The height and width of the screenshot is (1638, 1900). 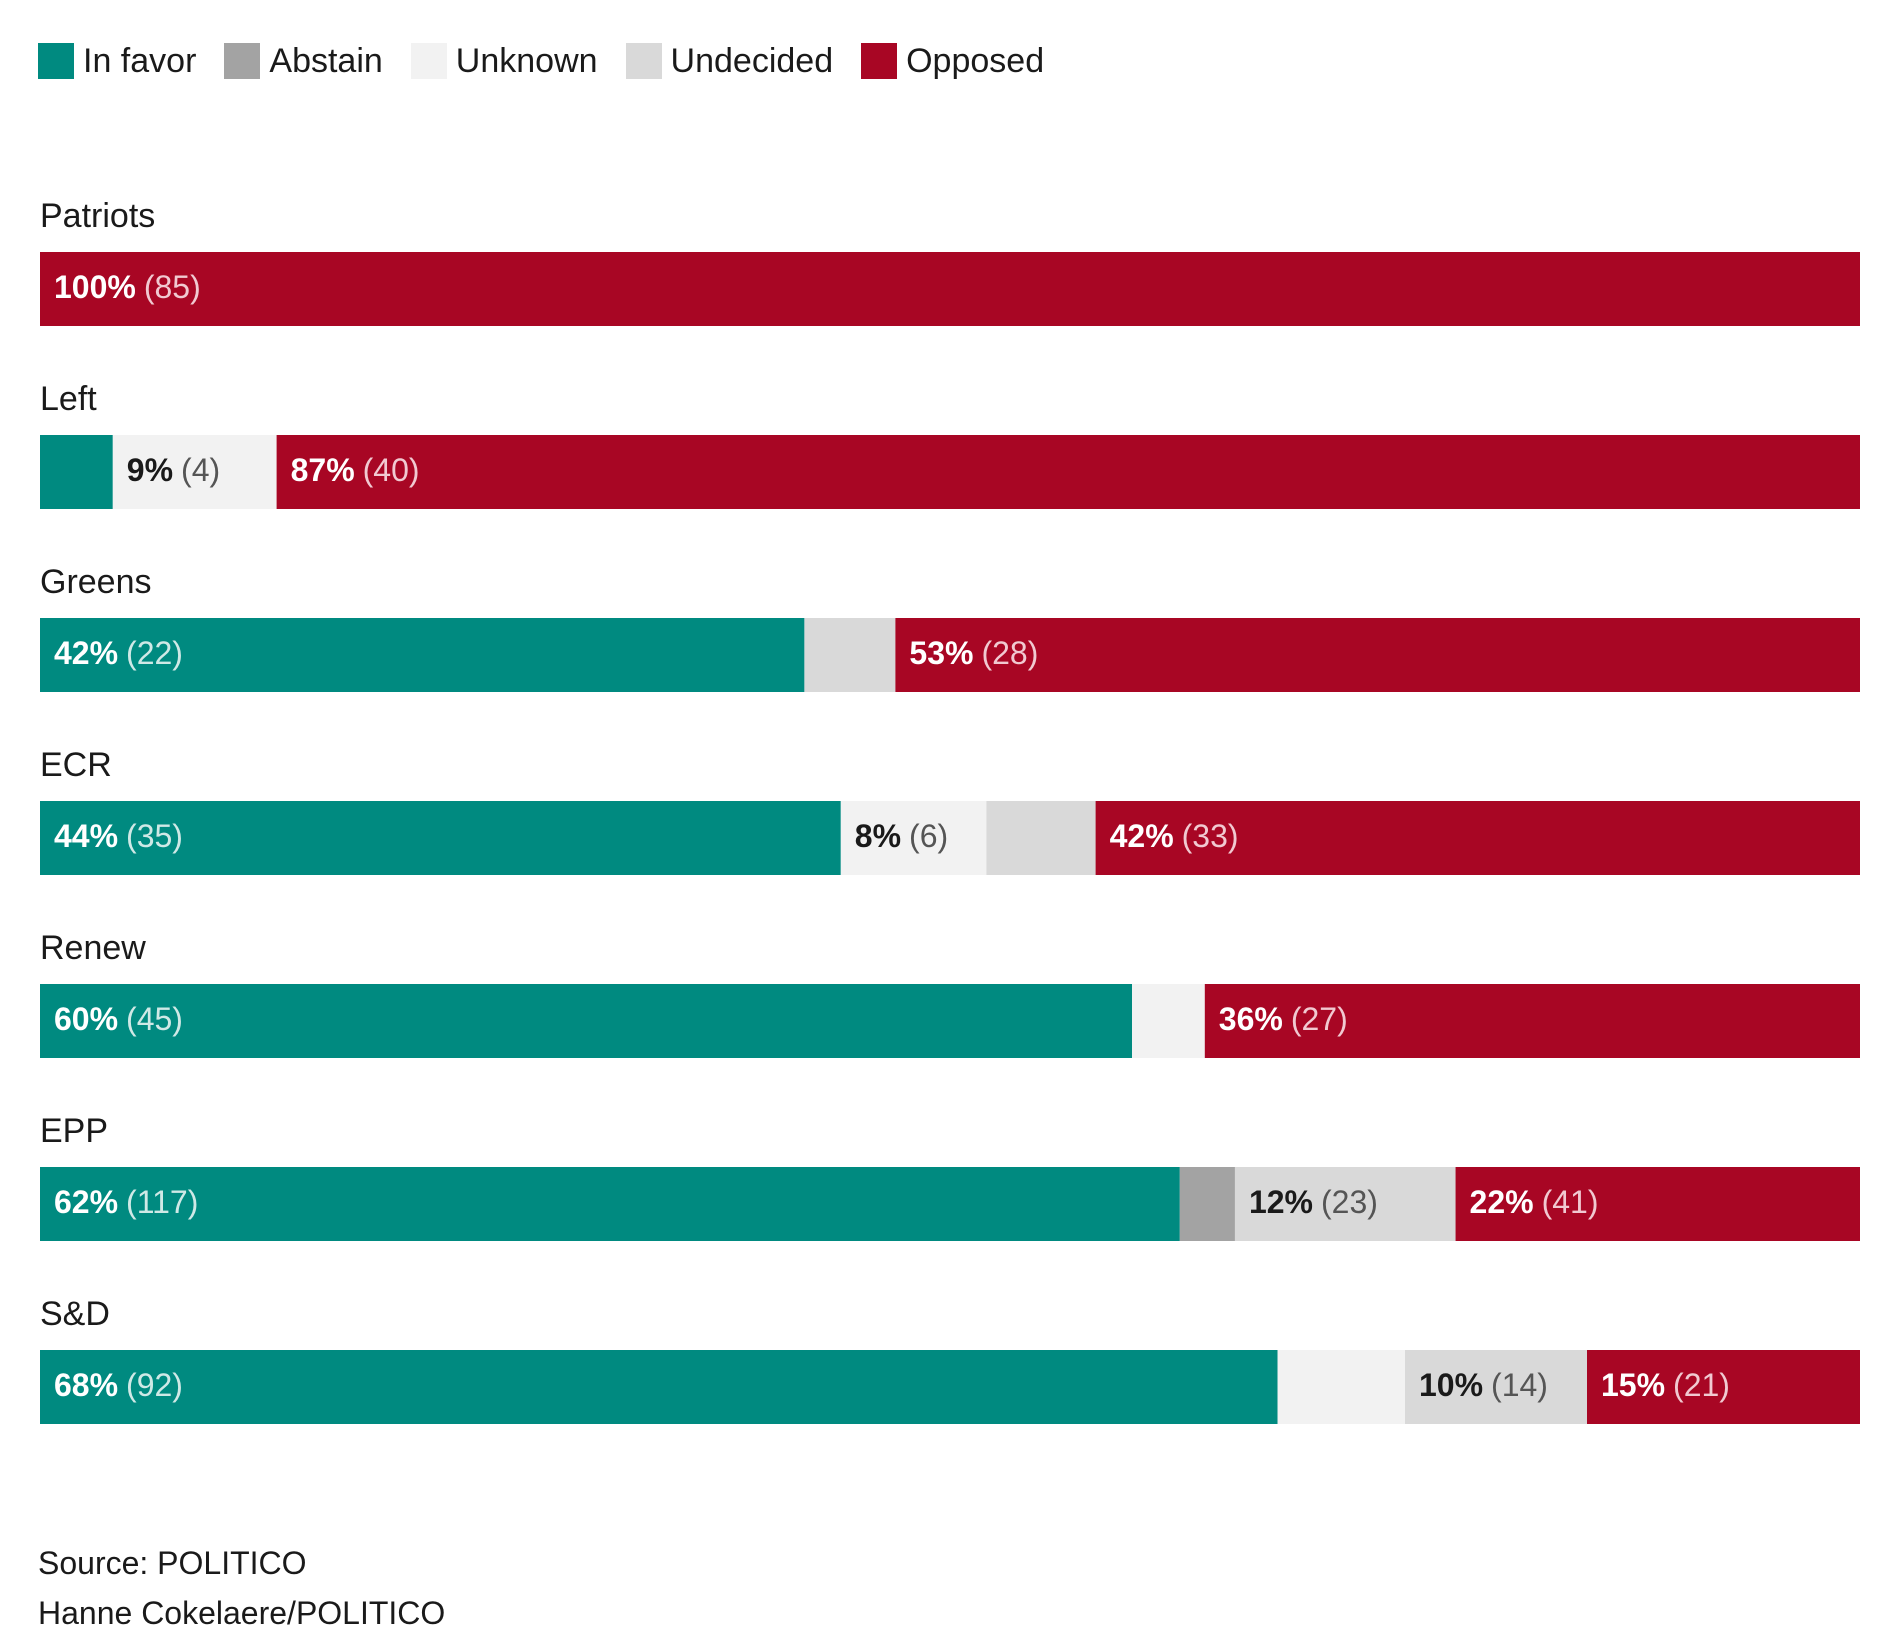 What do you see at coordinates (242, 1613) in the screenshot?
I see `credit-note: Hanne Cokelaere/POLITICO` at bounding box center [242, 1613].